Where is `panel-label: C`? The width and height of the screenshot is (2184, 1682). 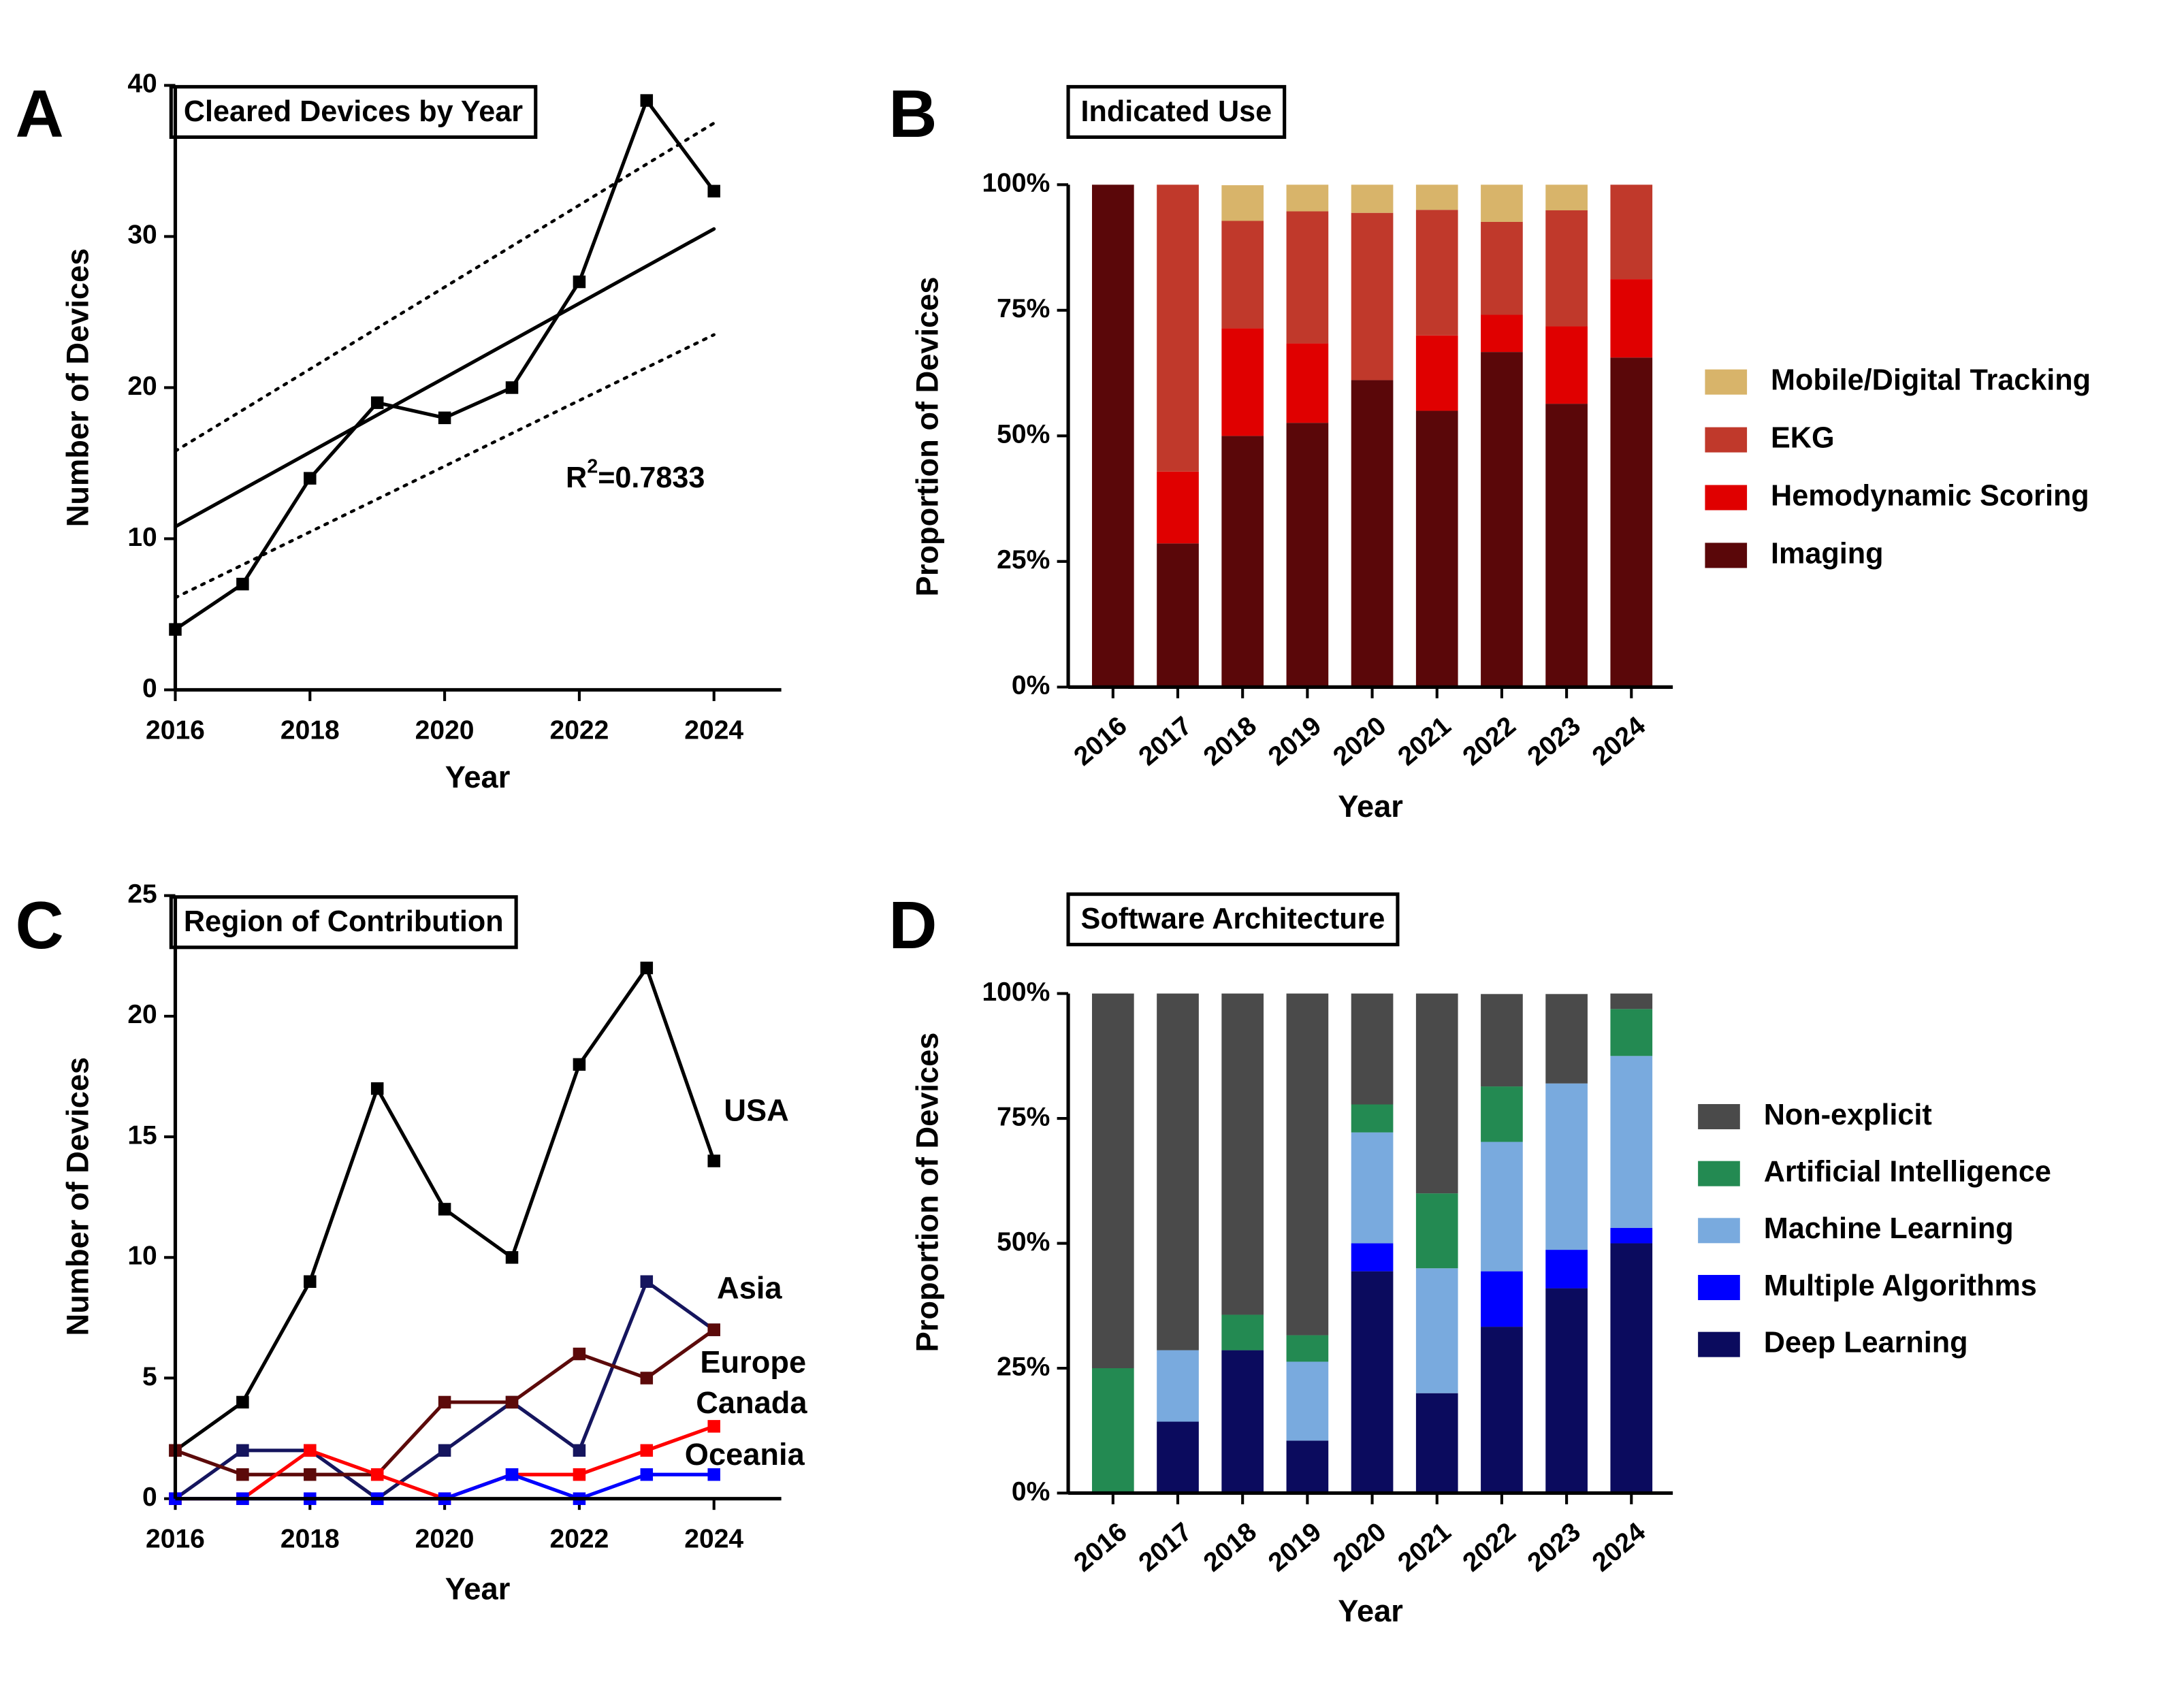 panel-label: C is located at coordinates (39, 926).